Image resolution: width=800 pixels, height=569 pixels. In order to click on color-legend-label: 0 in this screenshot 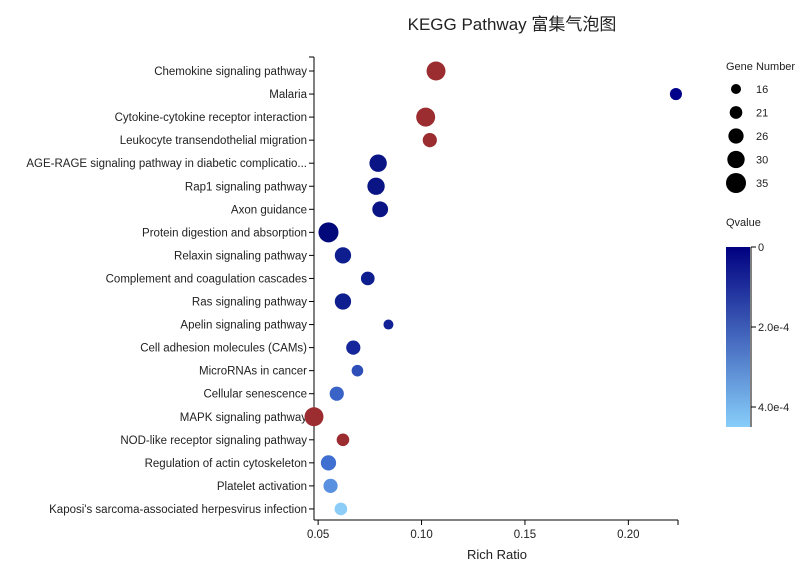, I will do `click(761, 248)`.